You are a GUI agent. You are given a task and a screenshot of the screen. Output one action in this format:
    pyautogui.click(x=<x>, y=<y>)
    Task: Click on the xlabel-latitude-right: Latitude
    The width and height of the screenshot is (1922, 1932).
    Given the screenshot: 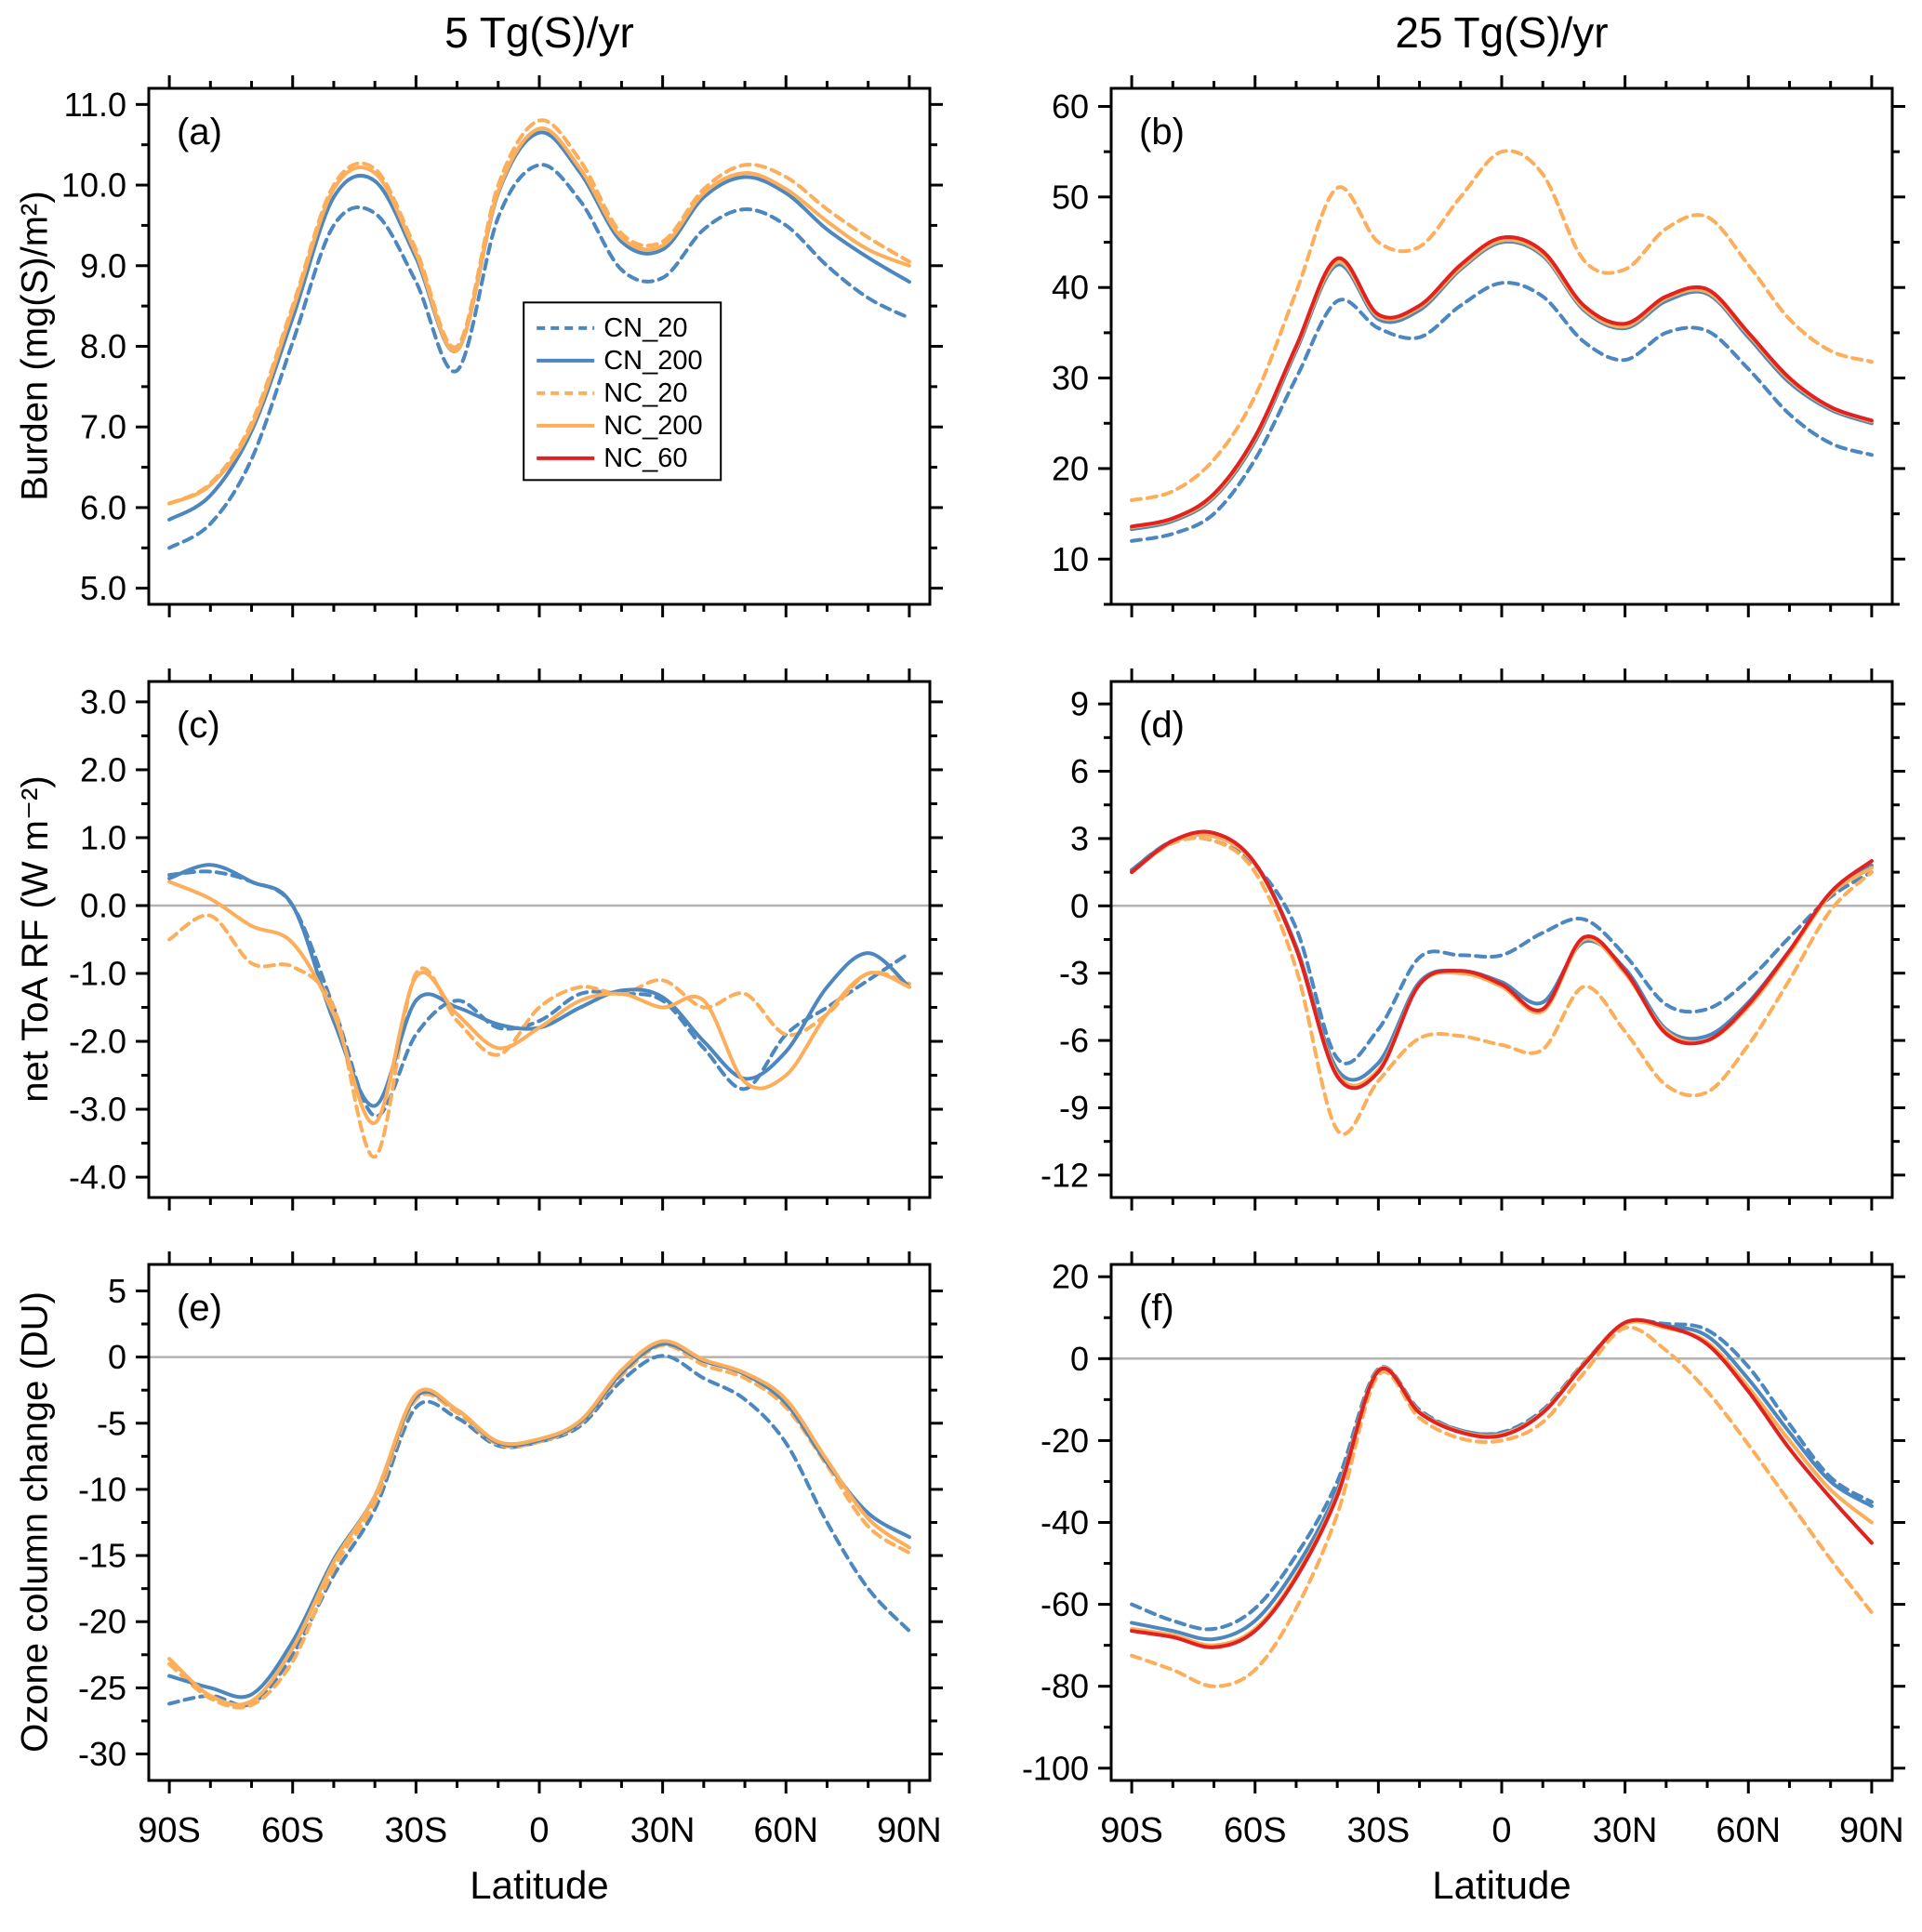 What is the action you would take?
    pyautogui.click(x=1501, y=1885)
    